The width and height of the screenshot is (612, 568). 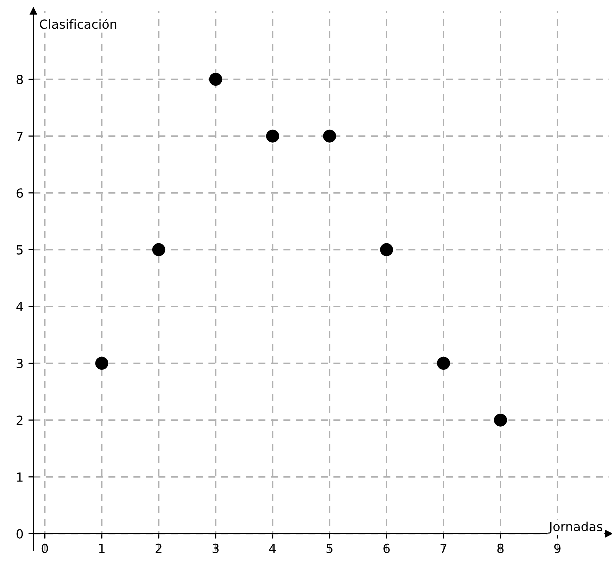 What do you see at coordinates (159, 549) in the screenshot?
I see `x-tick-label: 2` at bounding box center [159, 549].